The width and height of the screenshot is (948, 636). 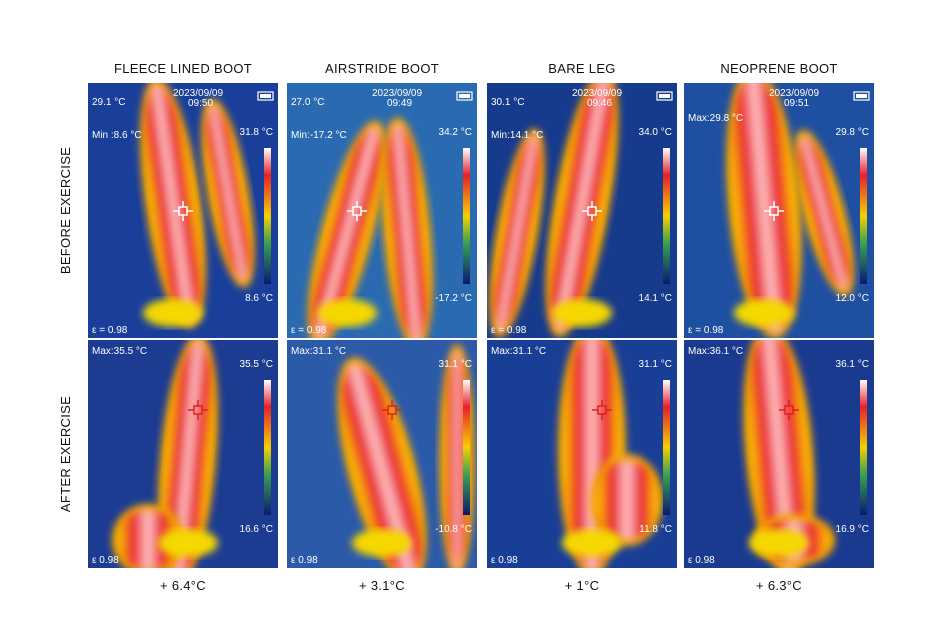 What do you see at coordinates (307, 102) in the screenshot?
I see `reading: 27.0 °C` at bounding box center [307, 102].